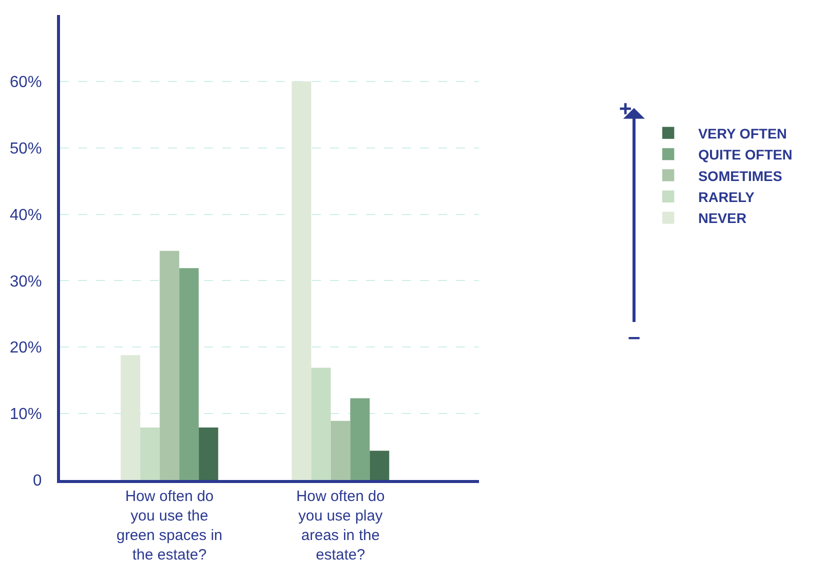  I want to click on legend-label: RARELY, so click(727, 196).